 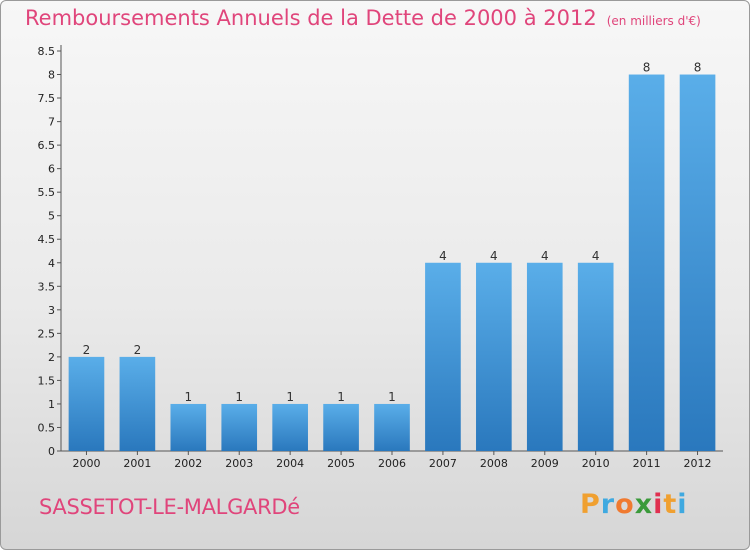 I want to click on bar-2000, so click(x=86, y=403).